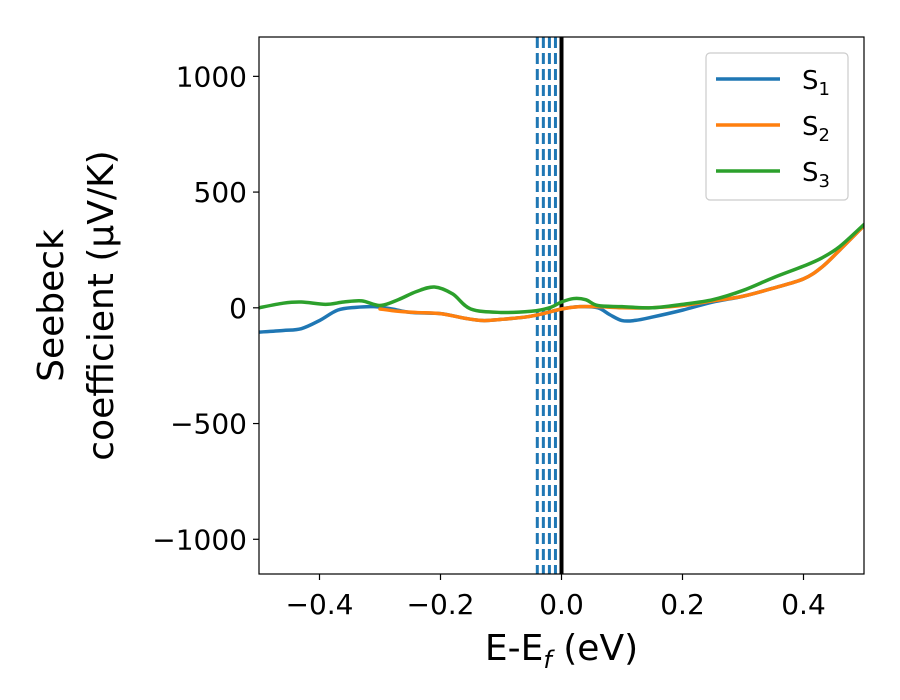 This screenshot has width=900, height=700. What do you see at coordinates (199, 539) in the screenshot?
I see `y-tick-label: −1000` at bounding box center [199, 539].